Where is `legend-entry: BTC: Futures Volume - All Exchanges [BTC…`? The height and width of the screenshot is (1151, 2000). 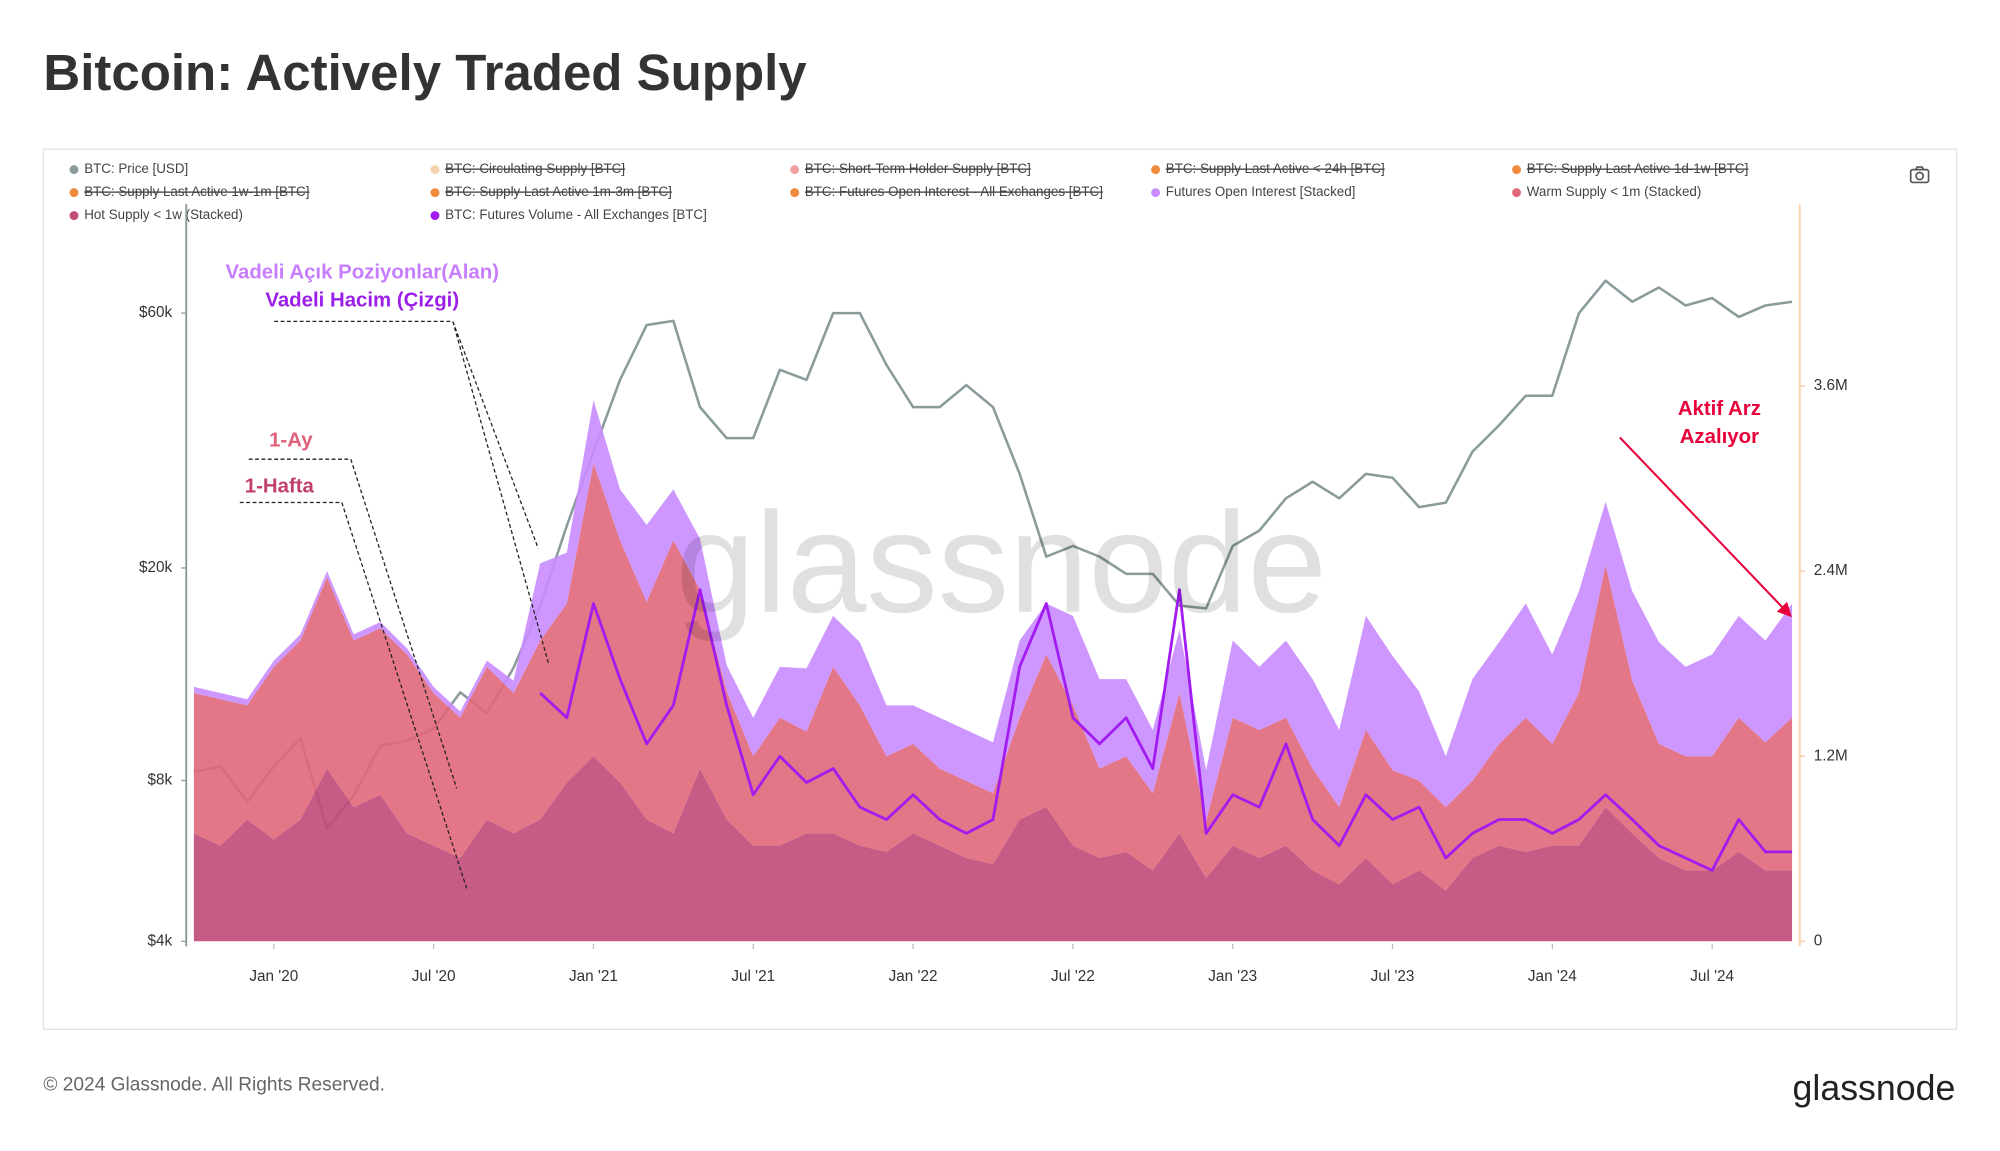
legend-entry: BTC: Futures Volume - All Exchanges [BTC… is located at coordinates (576, 214).